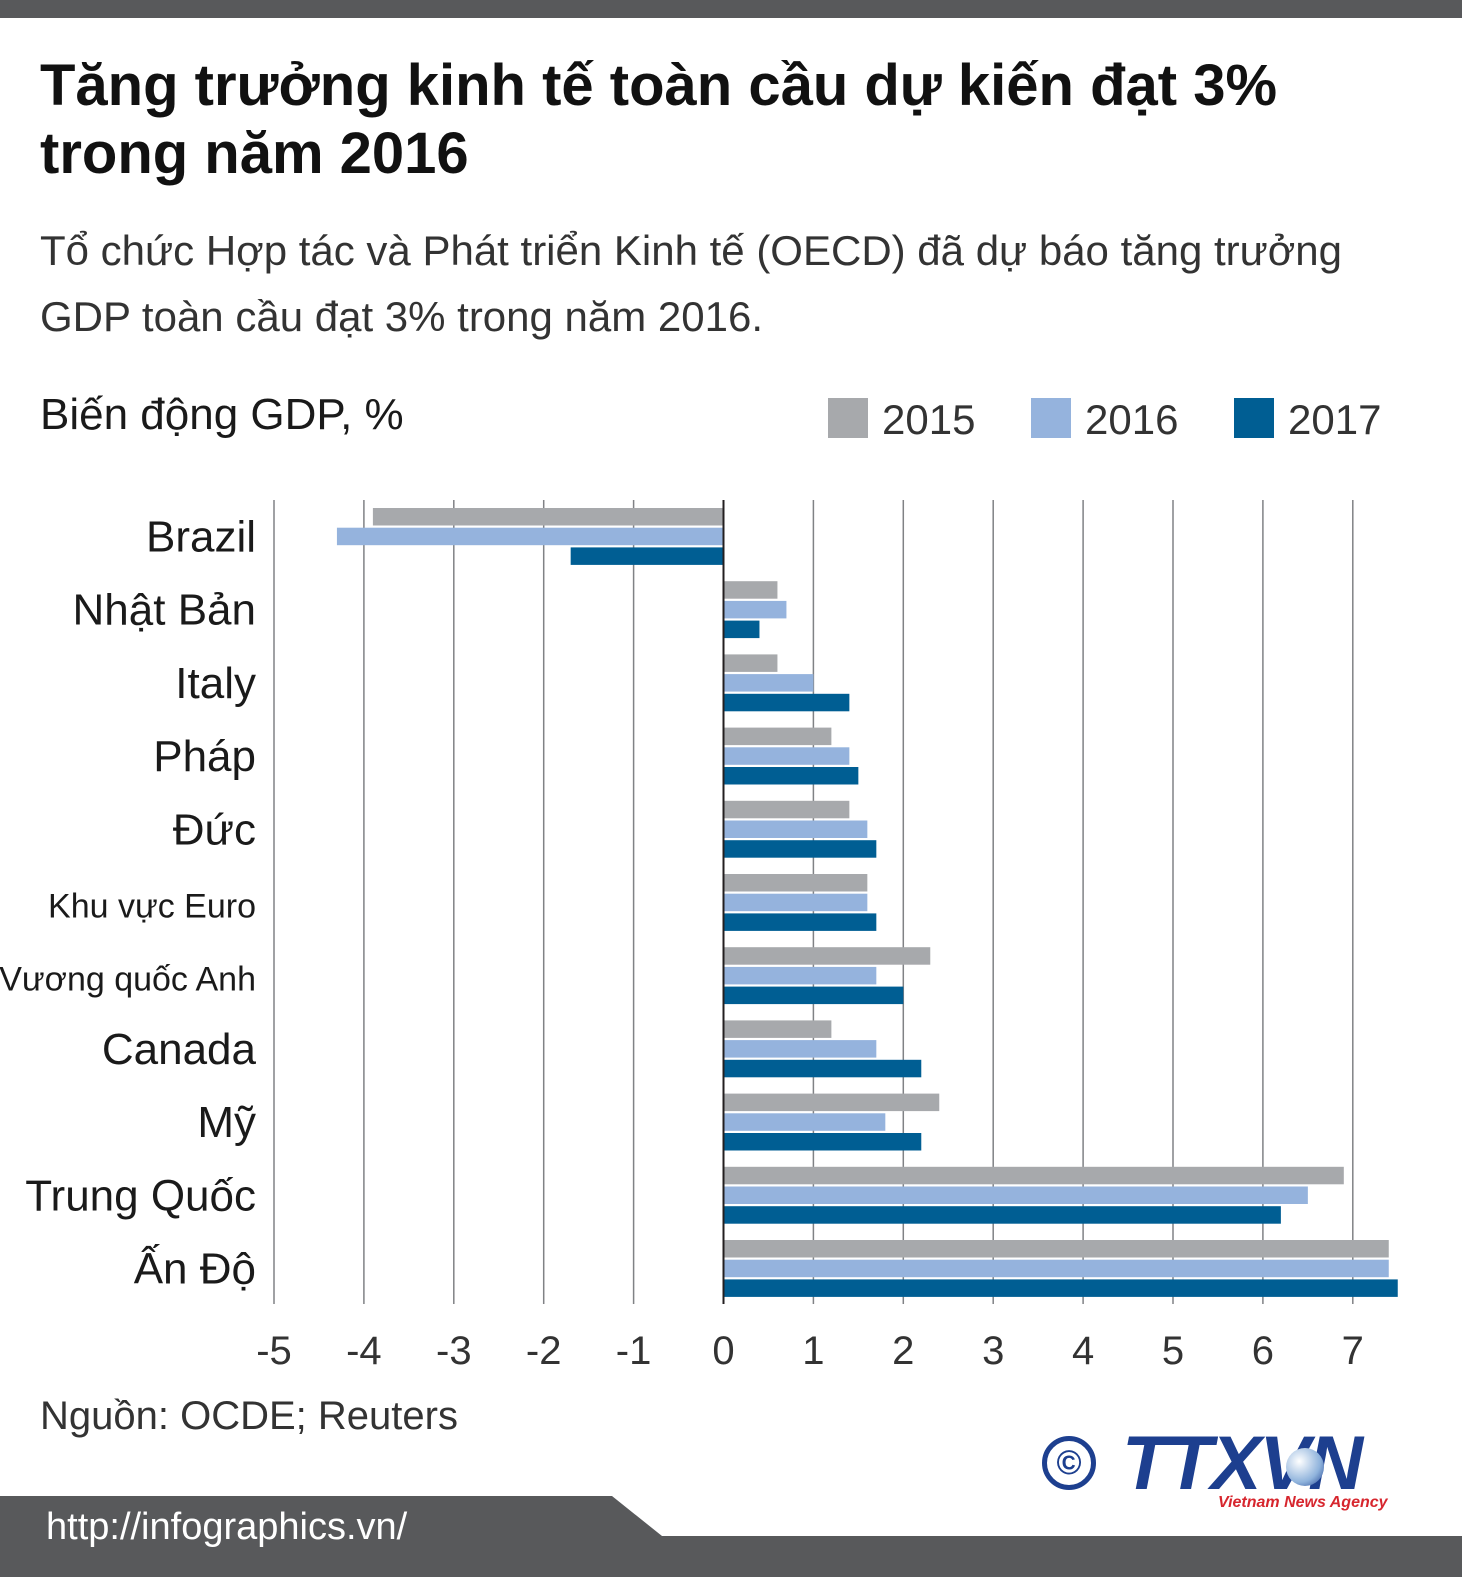 Image resolution: width=1462 pixels, height=1577 pixels. Describe the element at coordinates (800, 849) in the screenshot. I see `bar-đức-2017` at that location.